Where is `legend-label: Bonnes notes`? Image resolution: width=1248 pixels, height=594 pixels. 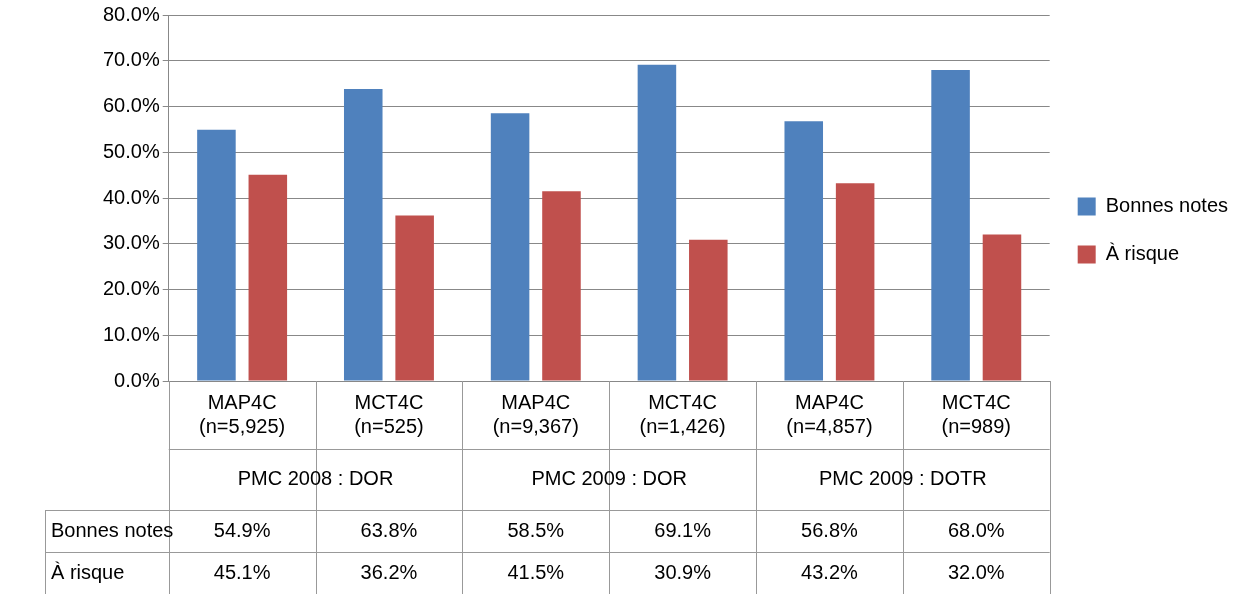 legend-label: Bonnes notes is located at coordinates (1167, 205).